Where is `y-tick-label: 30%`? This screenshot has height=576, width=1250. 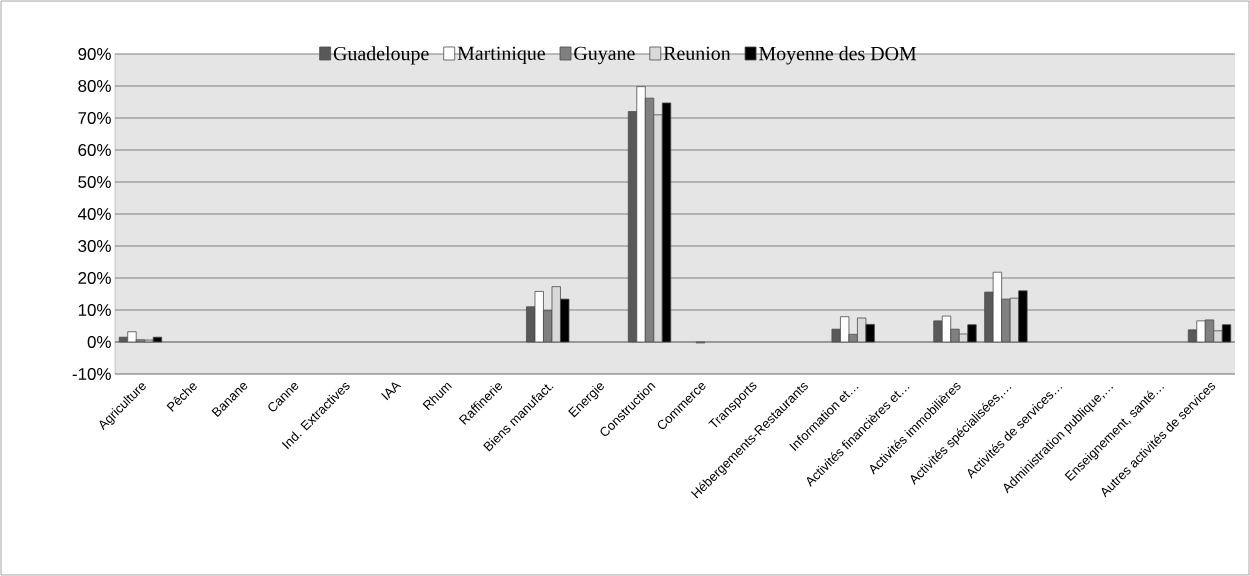 y-tick-label: 30% is located at coordinates (94, 245).